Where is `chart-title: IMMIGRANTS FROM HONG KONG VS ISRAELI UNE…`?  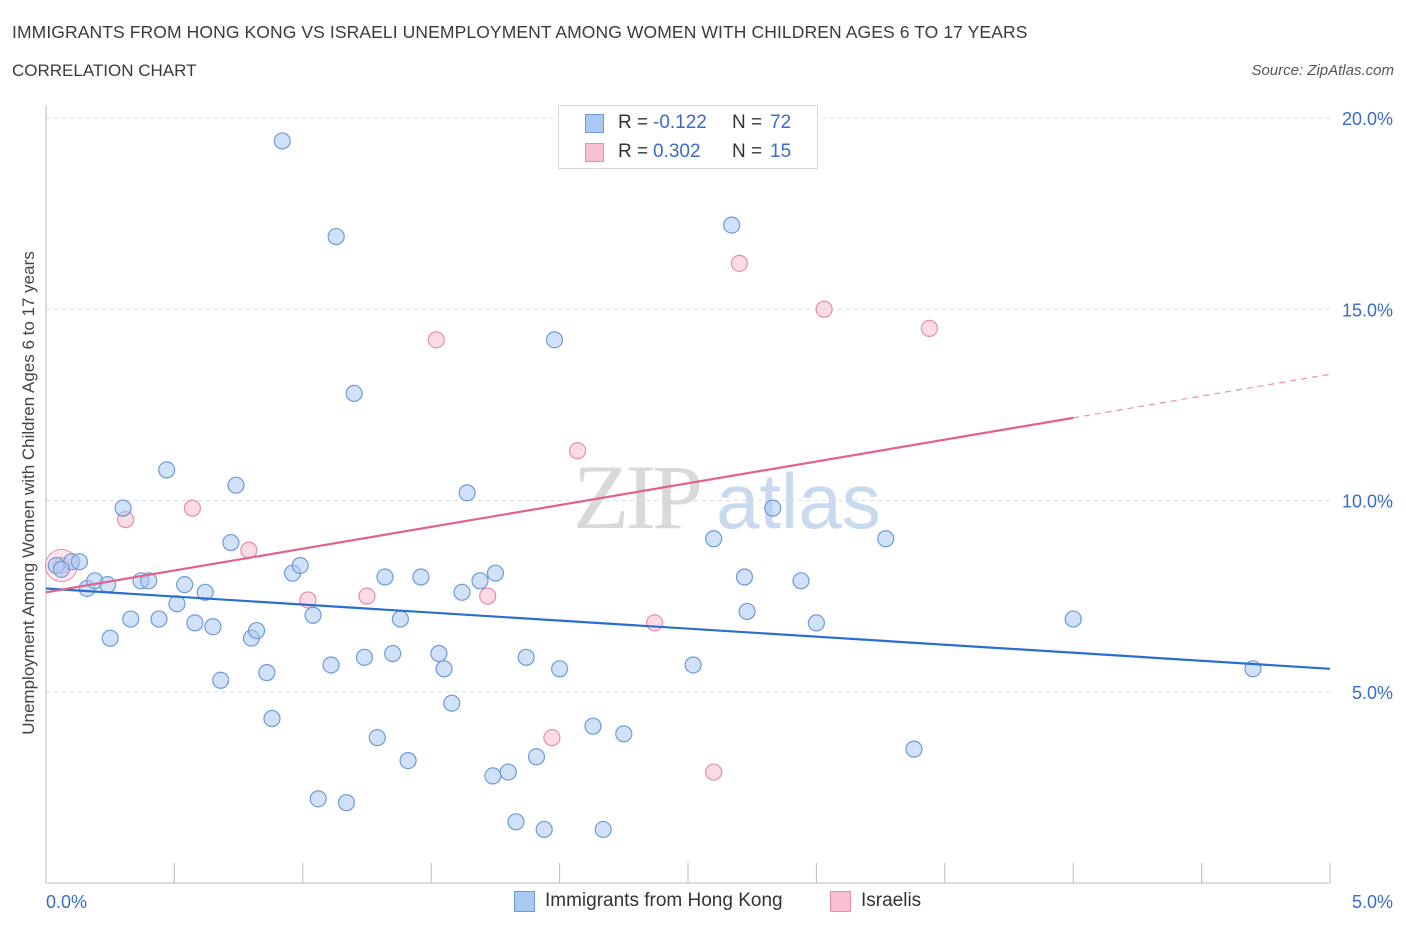 chart-title: IMMIGRANTS FROM HONG KONG VS ISRAELI UNE… is located at coordinates (520, 32).